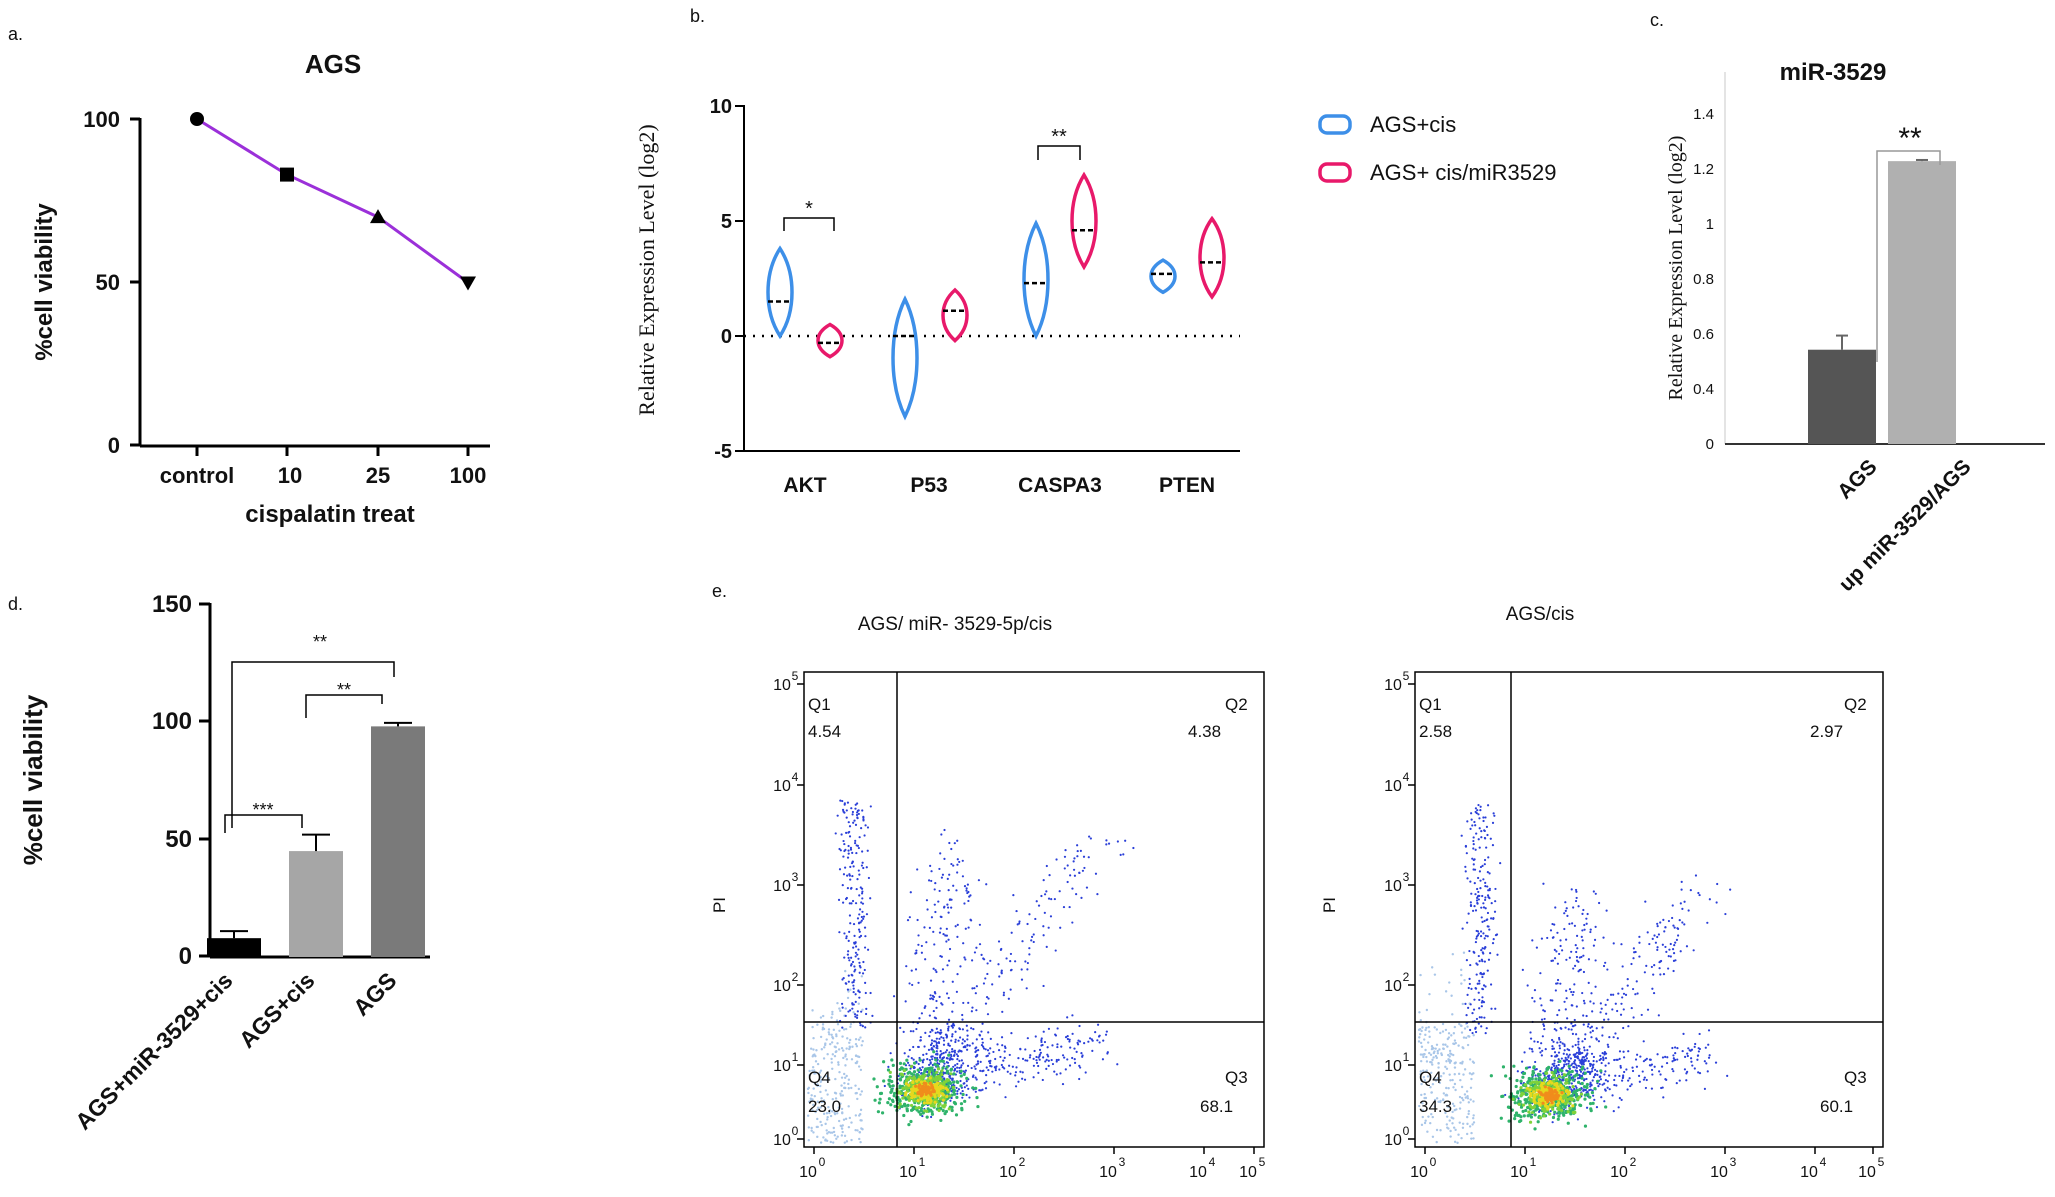  Describe the element at coordinates (287, 174) in the screenshot. I see `data-point` at that location.